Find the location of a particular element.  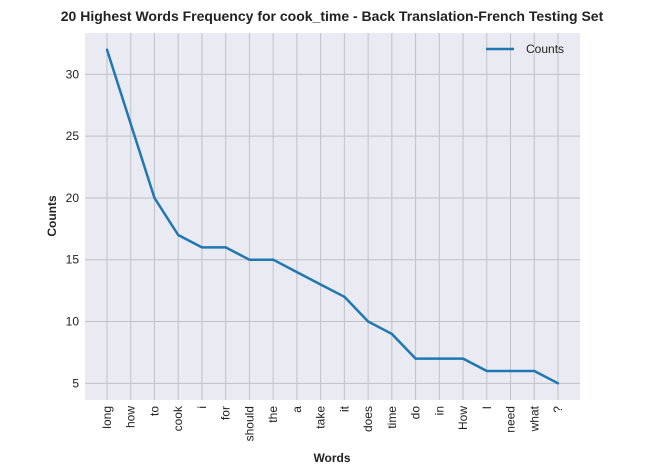

x-axis-label: Words is located at coordinates (331, 458).